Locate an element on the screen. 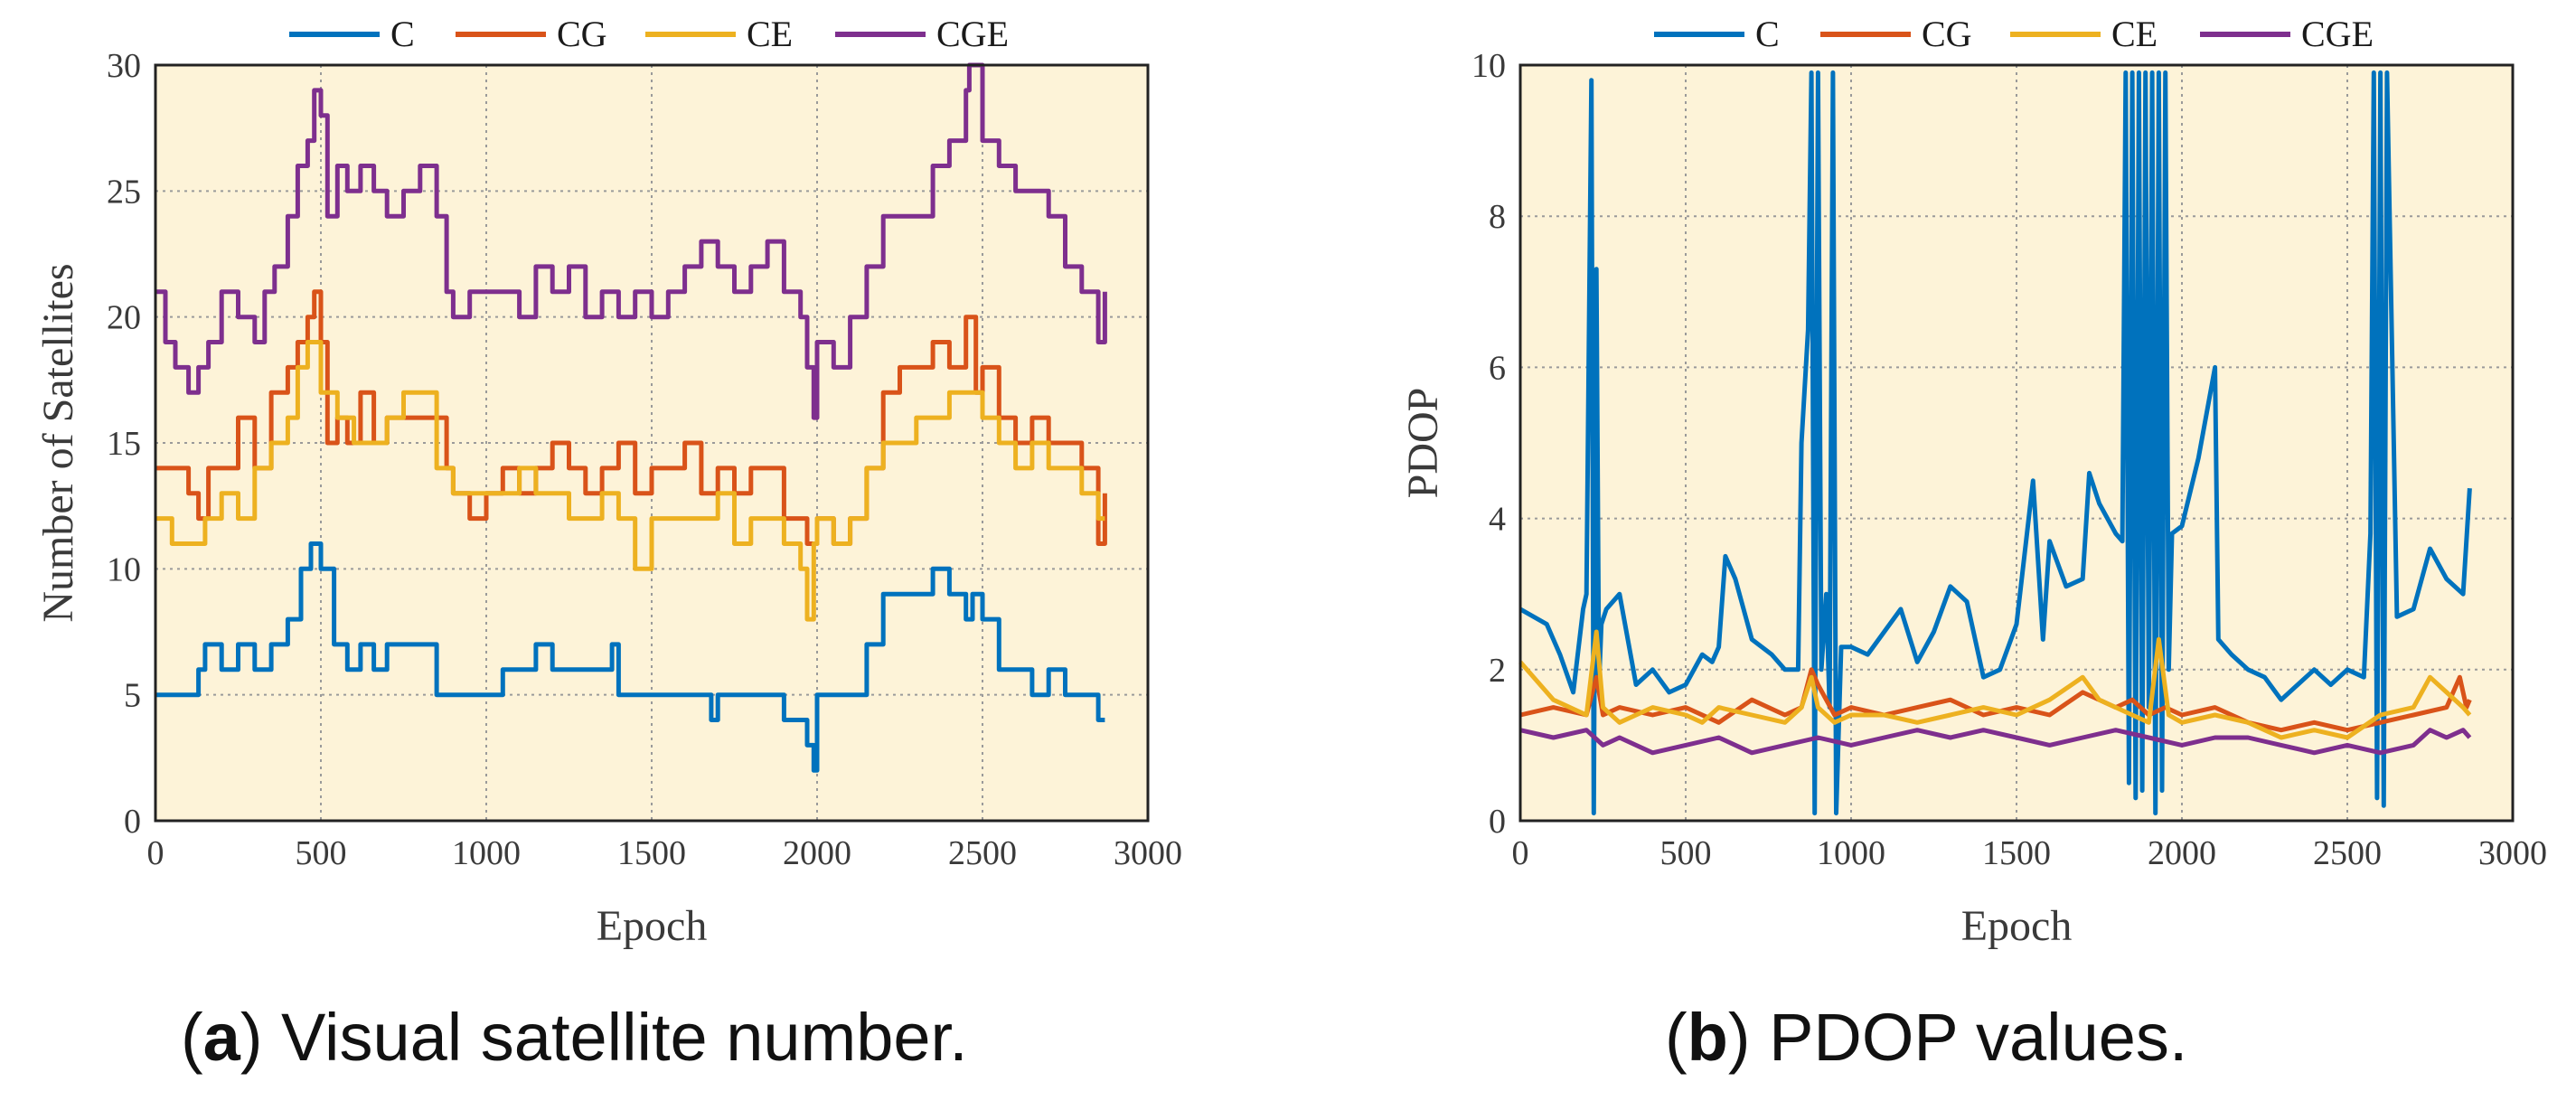 The width and height of the screenshot is (2576, 1110). caption-b: (b) PDOP values. is located at coordinates (1926, 1037).